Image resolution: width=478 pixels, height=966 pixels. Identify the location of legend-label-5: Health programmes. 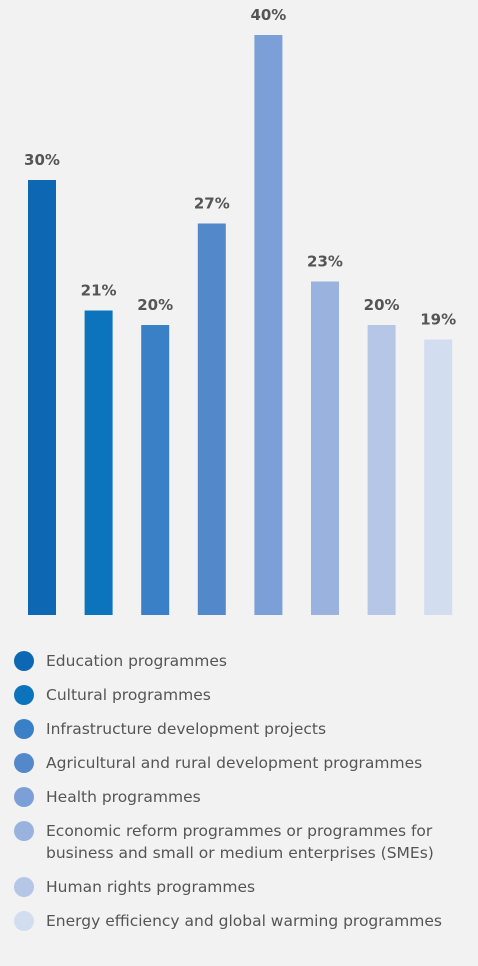
(123, 797).